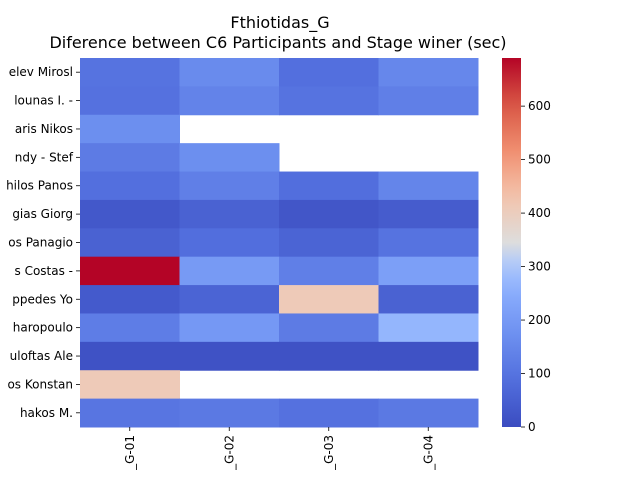  What do you see at coordinates (39, 186) in the screenshot?
I see `row-label: hilos Panos` at bounding box center [39, 186].